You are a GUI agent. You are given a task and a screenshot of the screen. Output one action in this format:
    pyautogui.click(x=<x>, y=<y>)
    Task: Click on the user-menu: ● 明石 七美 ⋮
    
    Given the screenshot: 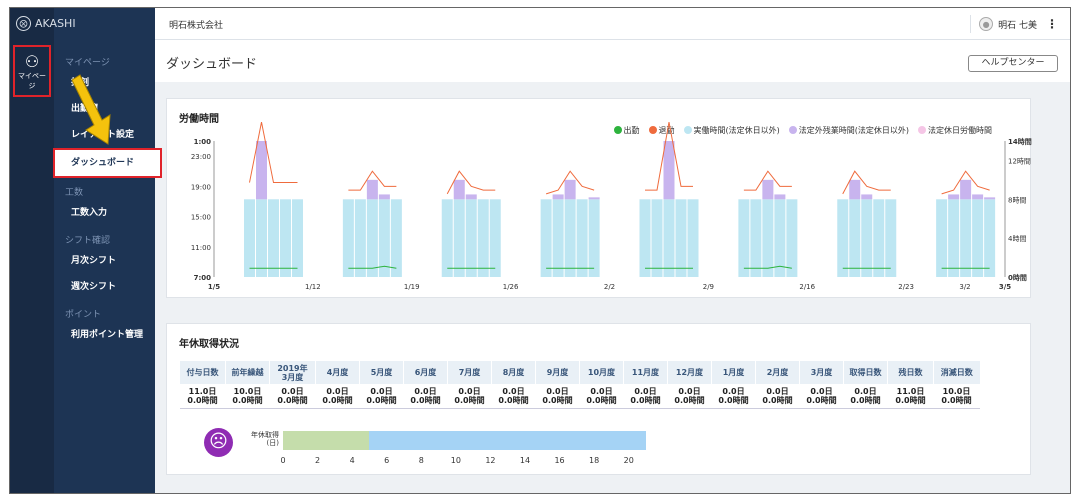 What is the action you would take?
    pyautogui.click(x=1014, y=24)
    